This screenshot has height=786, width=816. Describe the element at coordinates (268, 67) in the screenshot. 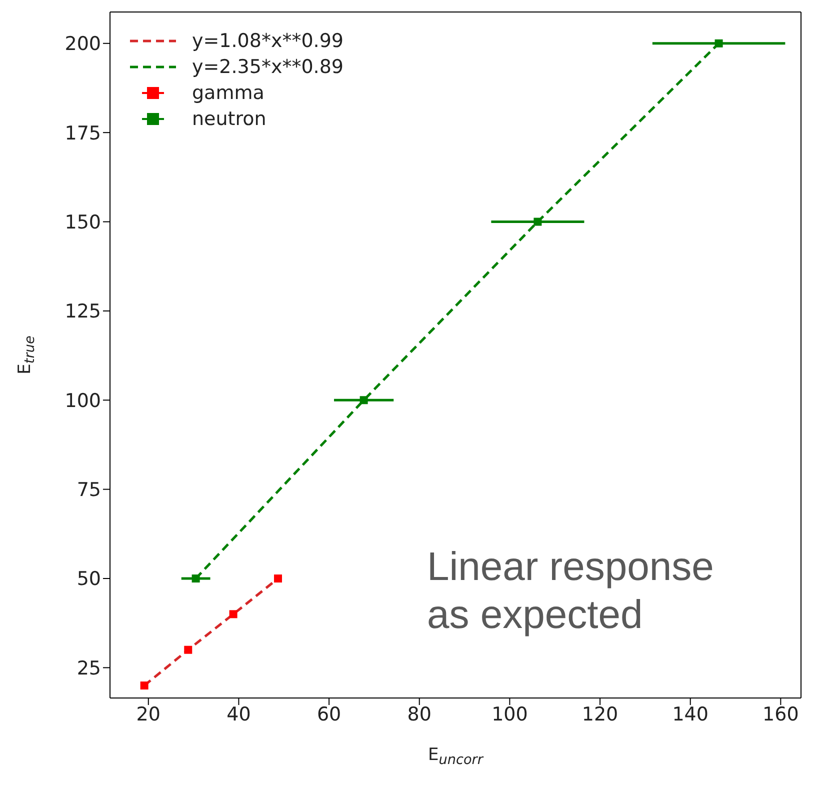

I see `legend-label: y=2.35*x**0.89` at that location.